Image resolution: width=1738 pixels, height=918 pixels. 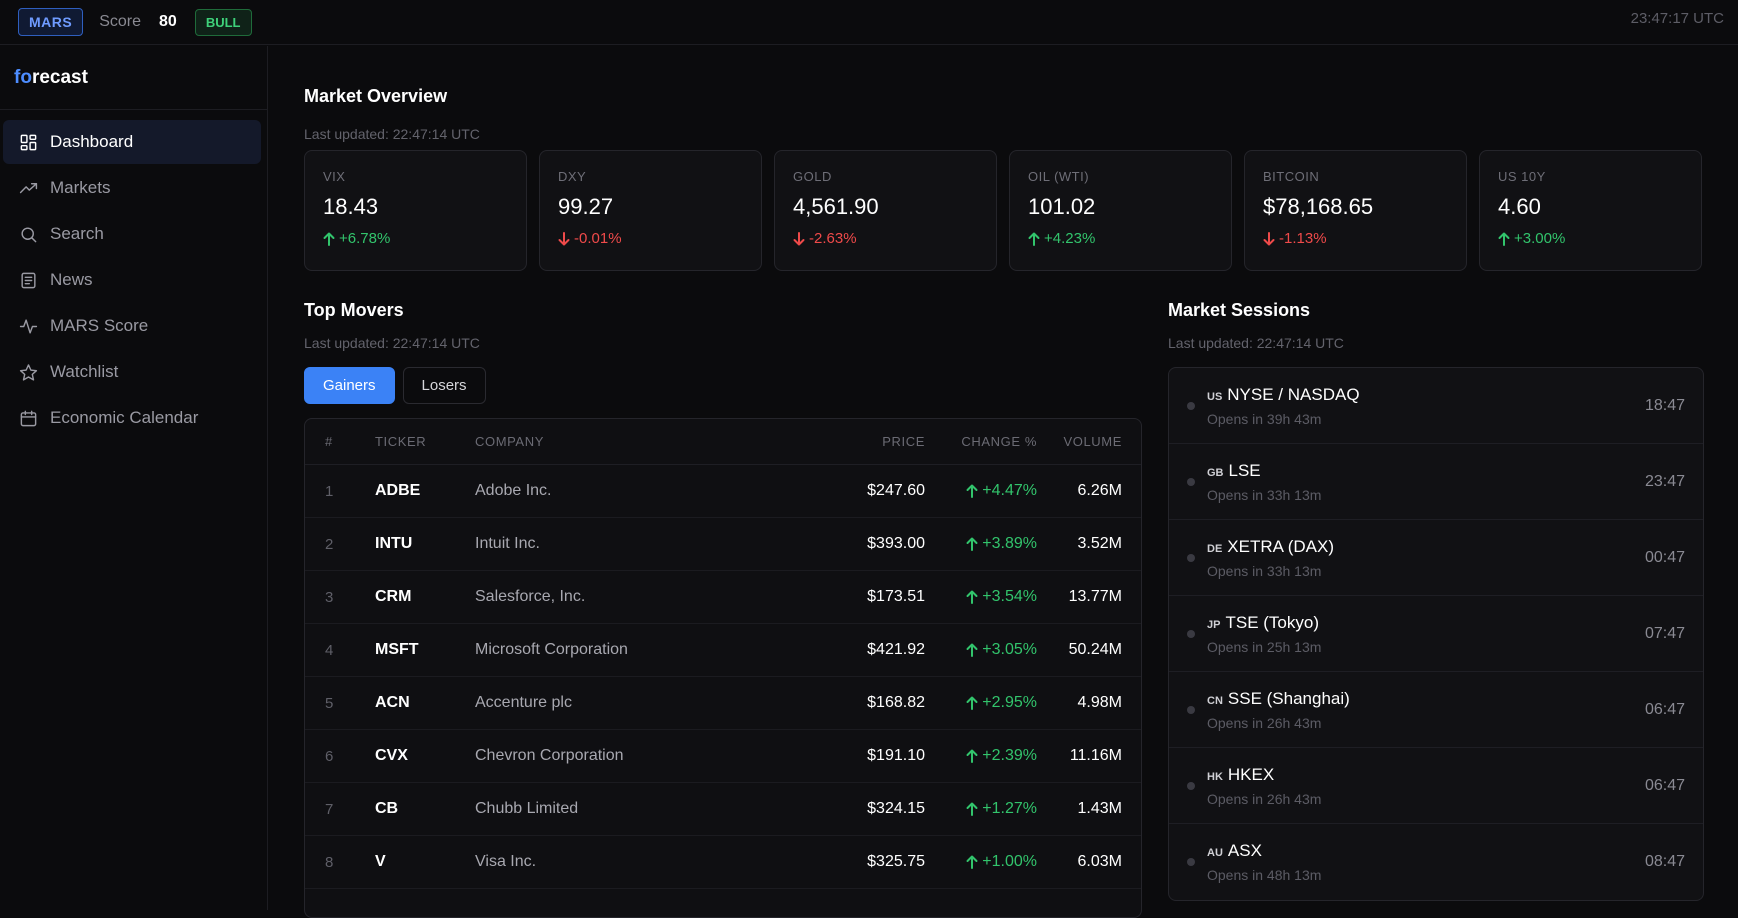 What do you see at coordinates (1436, 482) in the screenshot?
I see `session-row: GB LSE Opens in 33h 13m 23:47` at bounding box center [1436, 482].